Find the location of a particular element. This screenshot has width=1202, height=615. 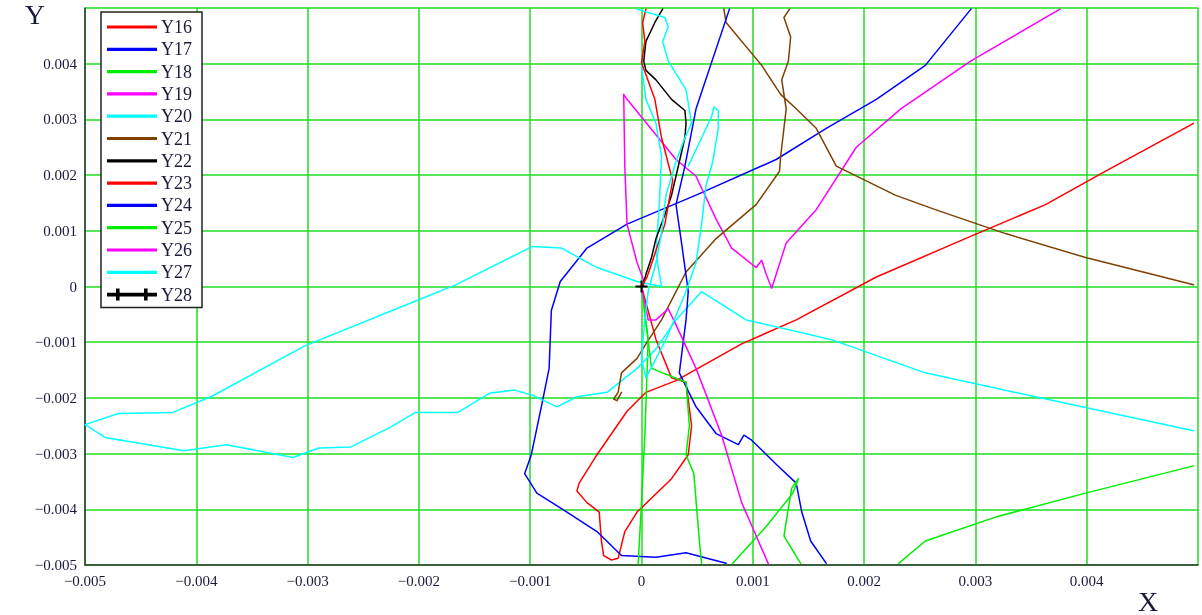

y-axis-title: Y is located at coordinates (34, 15).